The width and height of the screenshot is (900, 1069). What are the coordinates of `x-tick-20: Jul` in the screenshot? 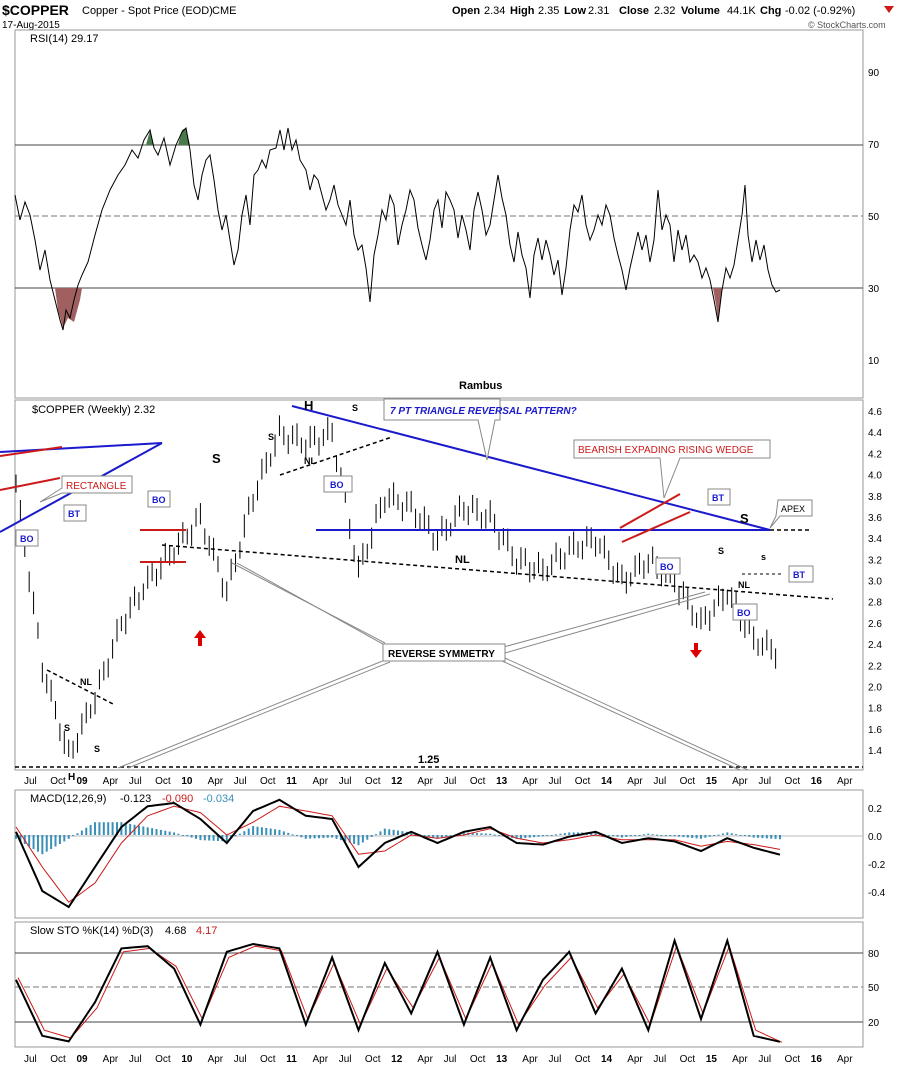 It's located at (555, 781).